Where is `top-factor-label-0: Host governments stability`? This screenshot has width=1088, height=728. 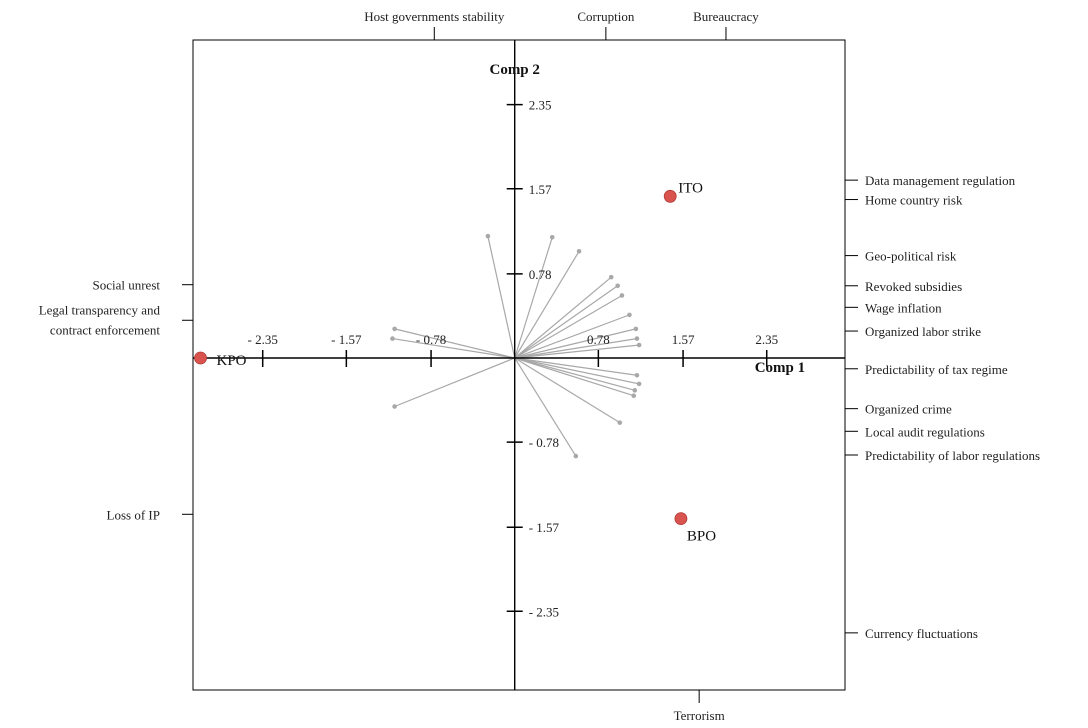
top-factor-label-0: Host governments stability is located at coordinates (434, 16).